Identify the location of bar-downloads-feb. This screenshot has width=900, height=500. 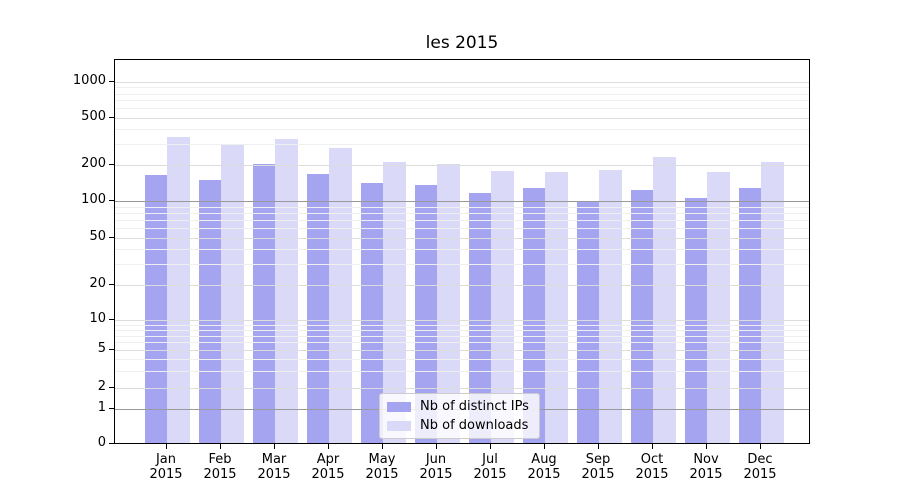
(232, 294).